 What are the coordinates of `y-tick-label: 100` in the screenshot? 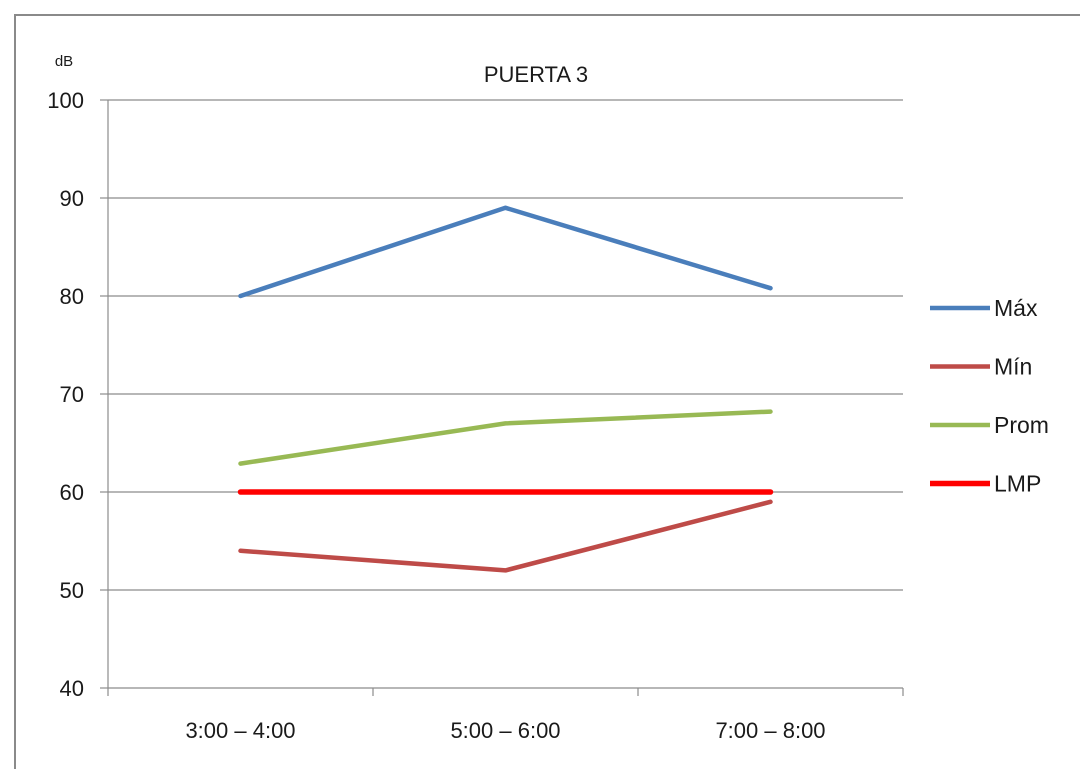 It's located at (65, 100).